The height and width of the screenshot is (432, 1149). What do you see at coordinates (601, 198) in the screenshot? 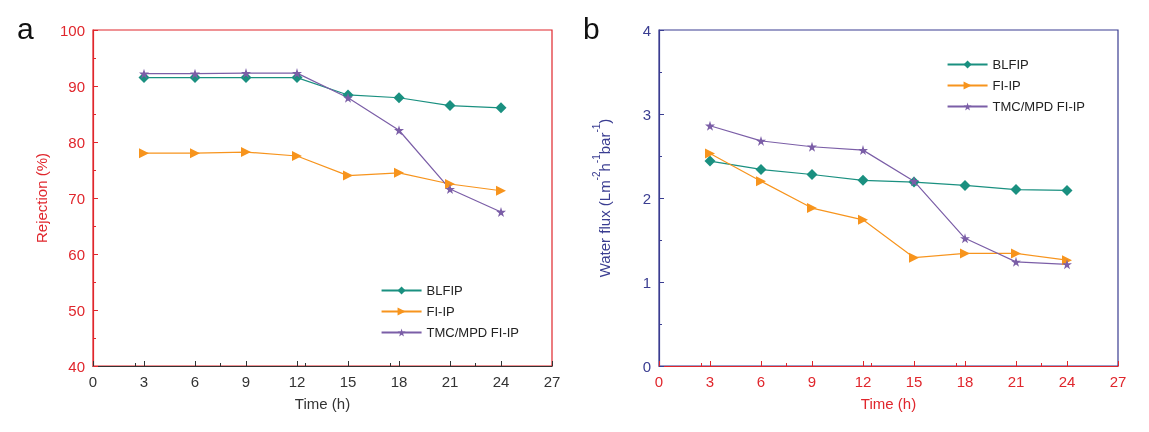
I see `y-axis-title: Water flux (Lm-2h-1bar-1)` at bounding box center [601, 198].